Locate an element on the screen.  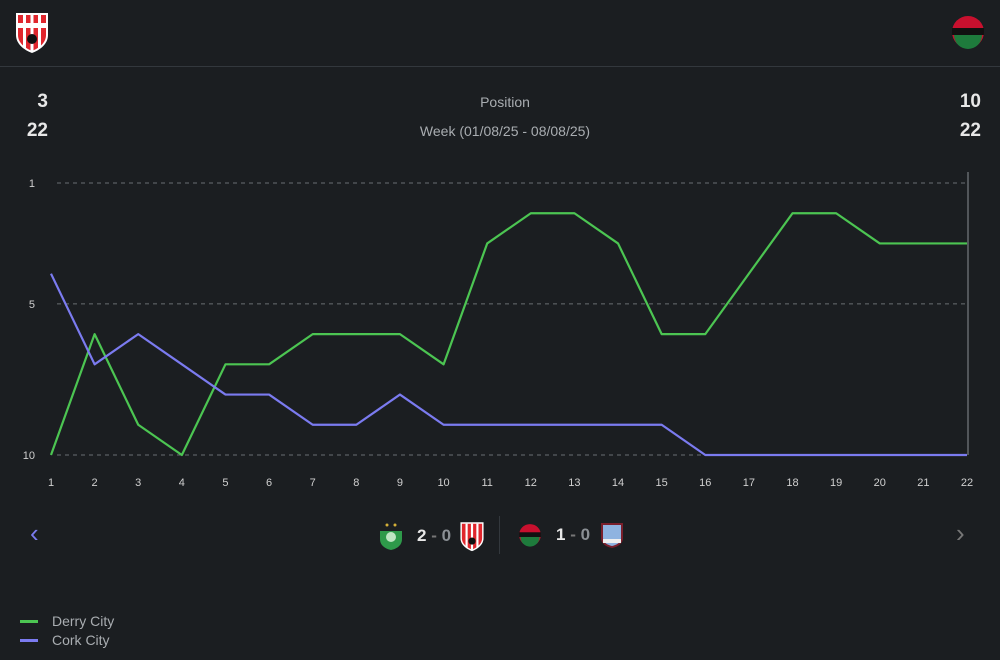
match-divider is located at coordinates (499, 535).